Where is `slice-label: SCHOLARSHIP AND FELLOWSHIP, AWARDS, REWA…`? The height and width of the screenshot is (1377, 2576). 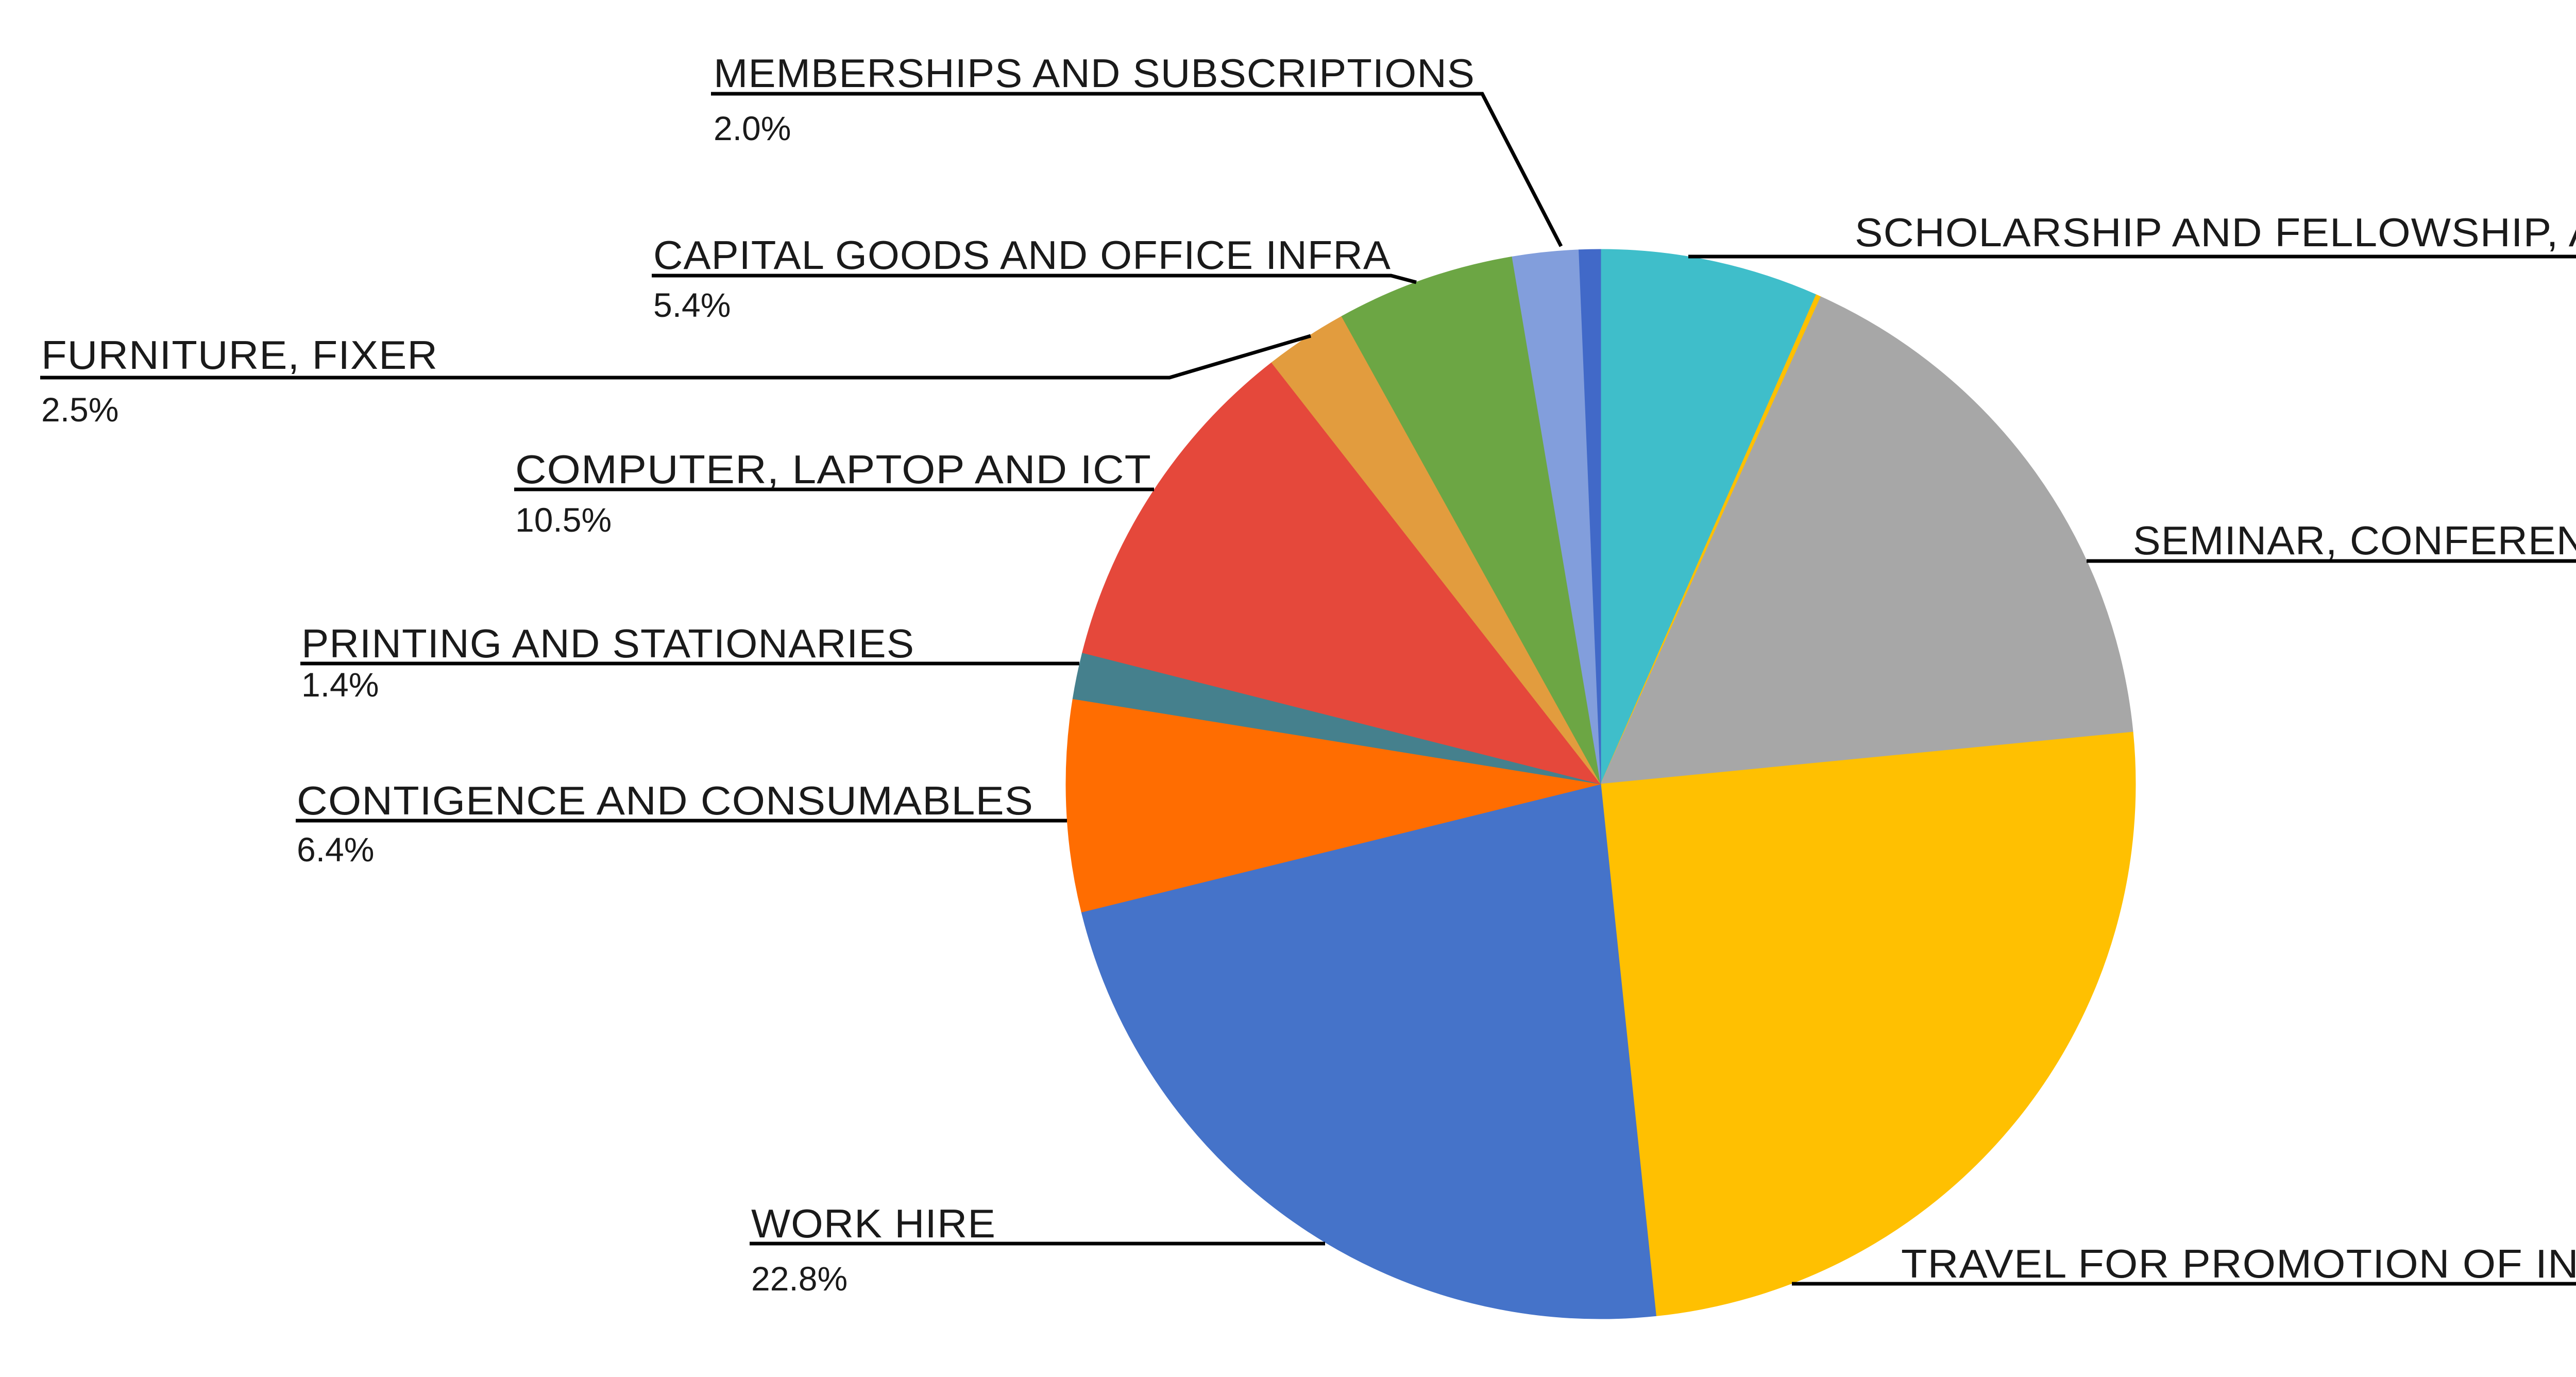 slice-label: SCHOLARSHIP AND FELLOWSHIP, AWARDS, REWA… is located at coordinates (2215, 232).